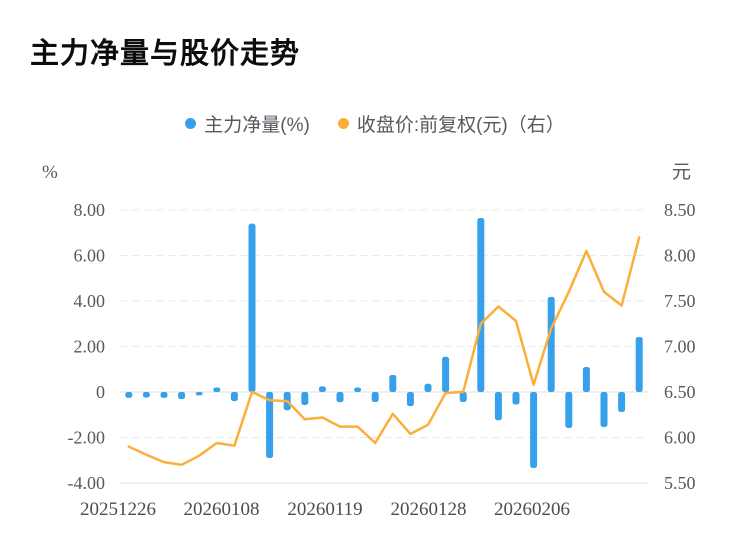  What do you see at coordinates (222, 509) in the screenshot?
I see `x-axis-date-label: 20260108` at bounding box center [222, 509].